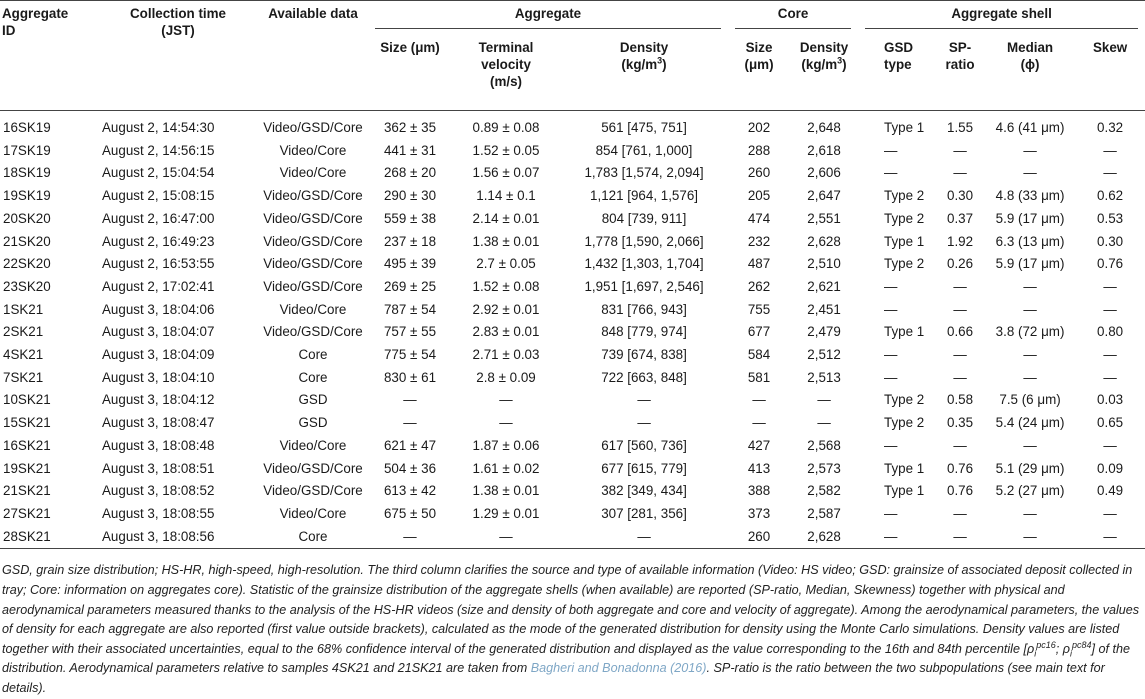 Image resolution: width=1145 pixels, height=699 pixels. What do you see at coordinates (824, 309) in the screenshot?
I see `table-cell: 2,451` at bounding box center [824, 309].